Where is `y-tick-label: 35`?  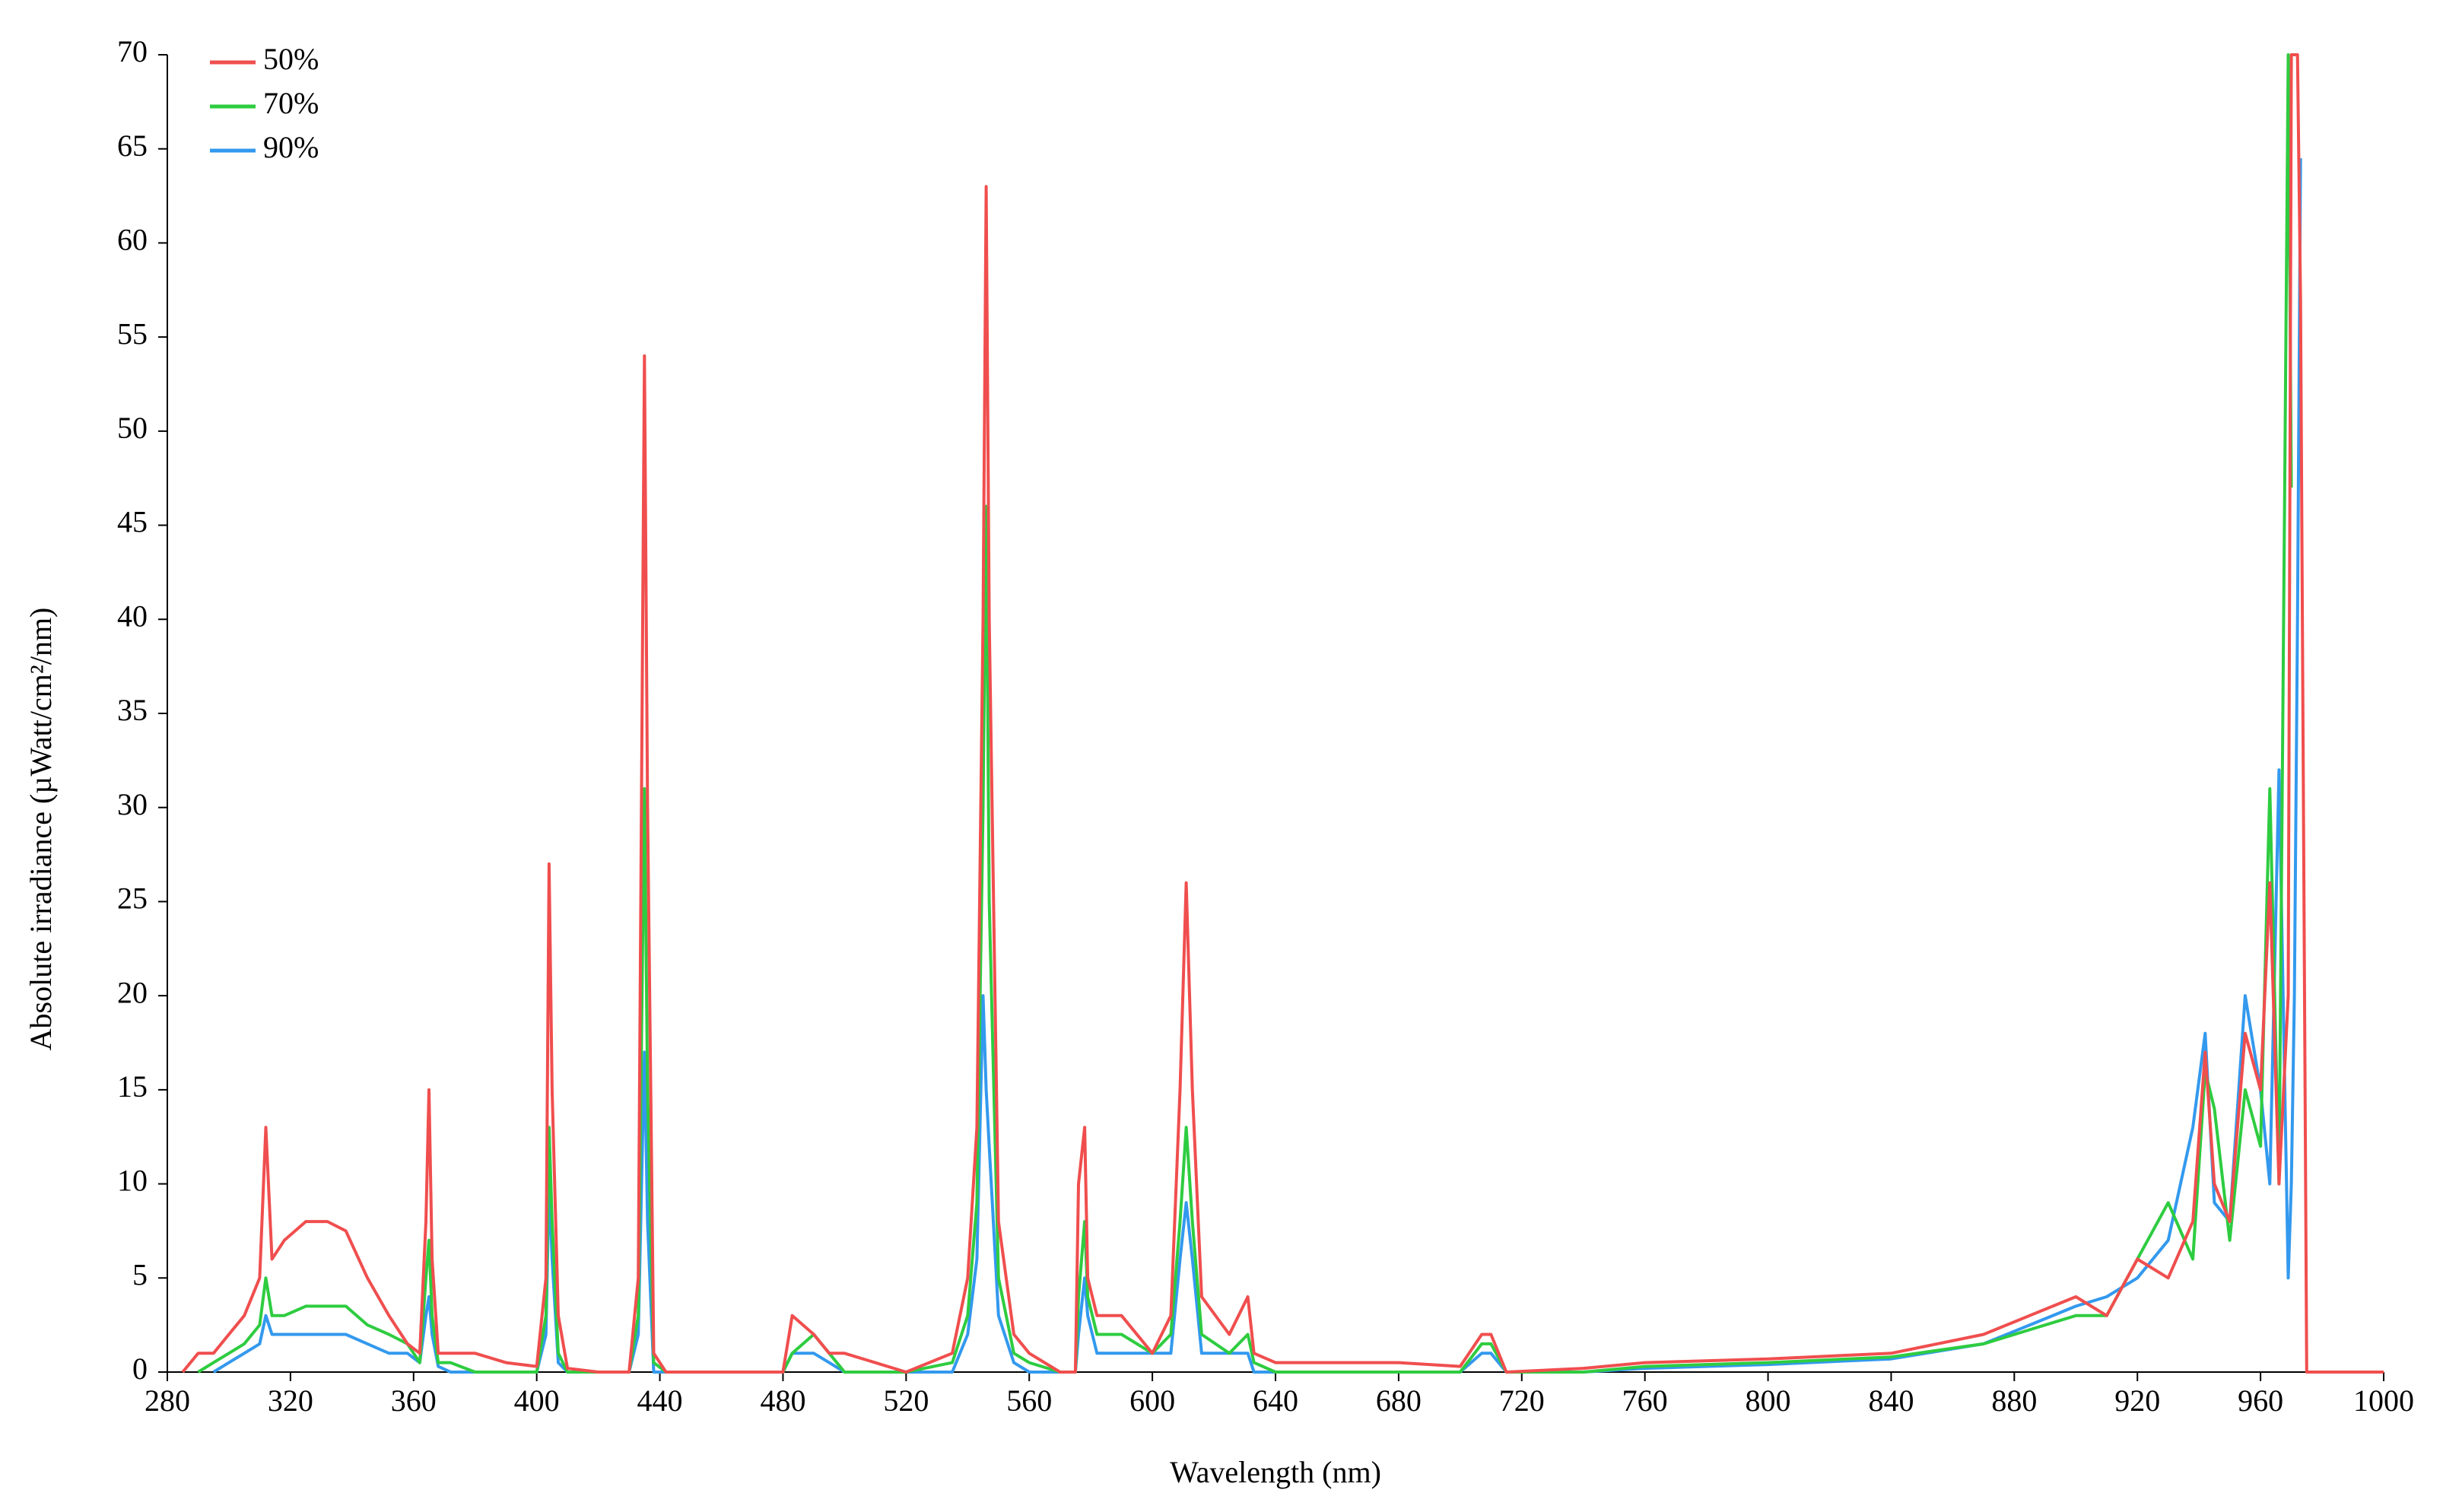
y-tick-label: 35 is located at coordinates (132, 710).